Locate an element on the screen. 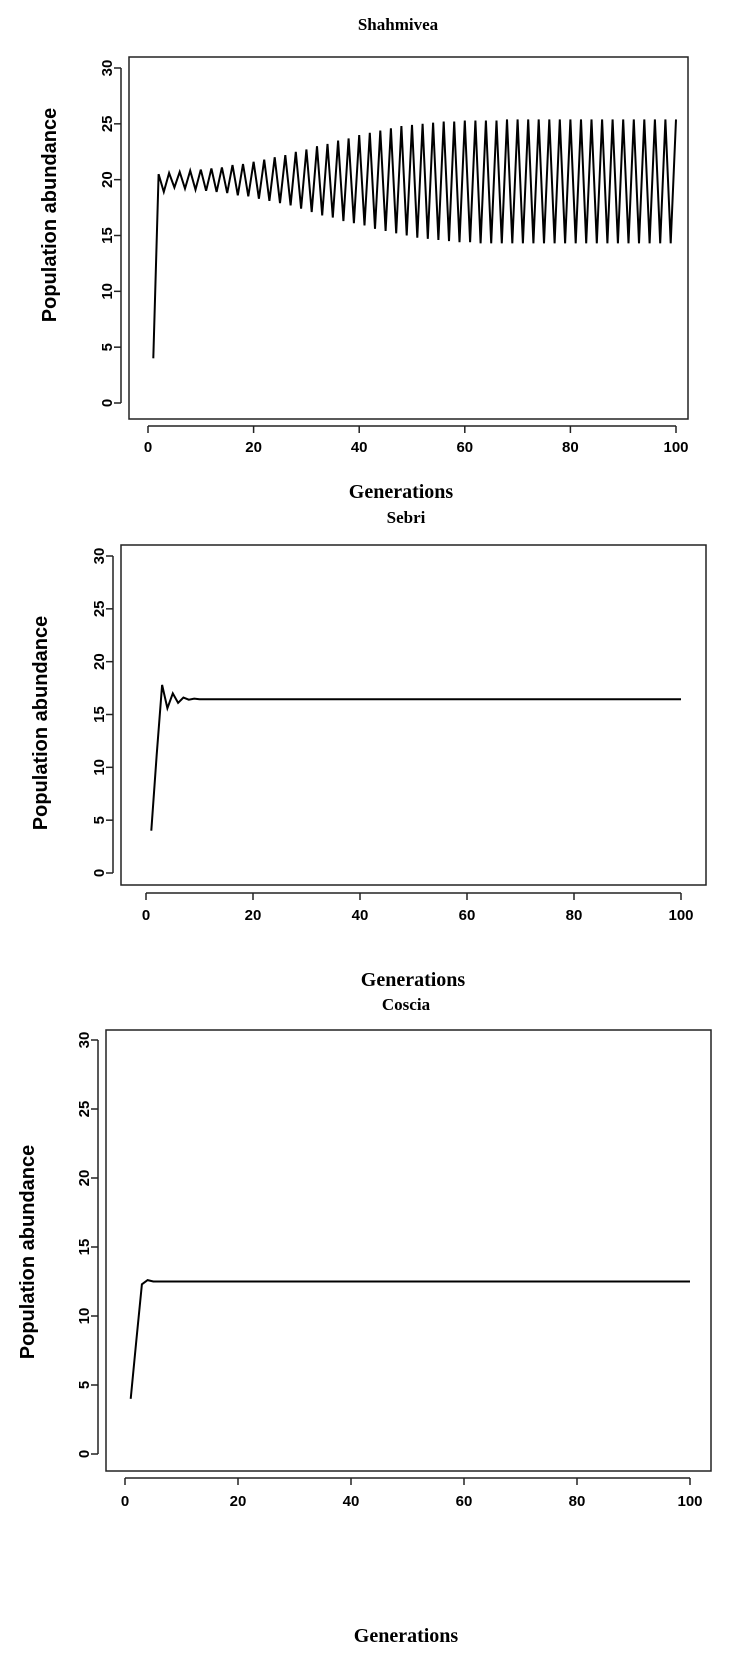 Image resolution: width=747 pixels, height=1655 pixels. chart-title: Sebri is located at coordinates (406, 517).